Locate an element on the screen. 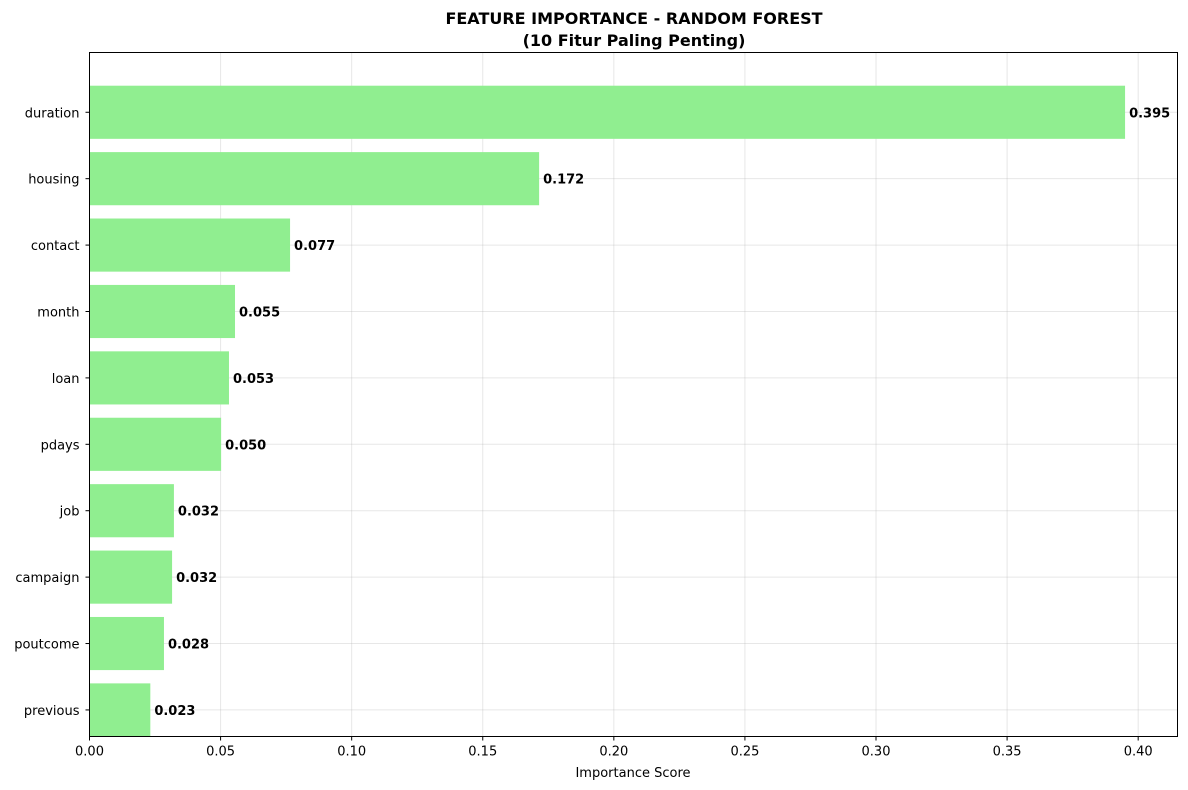 Image resolution: width=1188 pixels, height=790 pixels. y-tick-label-pdays: pdays is located at coordinates (60, 445).